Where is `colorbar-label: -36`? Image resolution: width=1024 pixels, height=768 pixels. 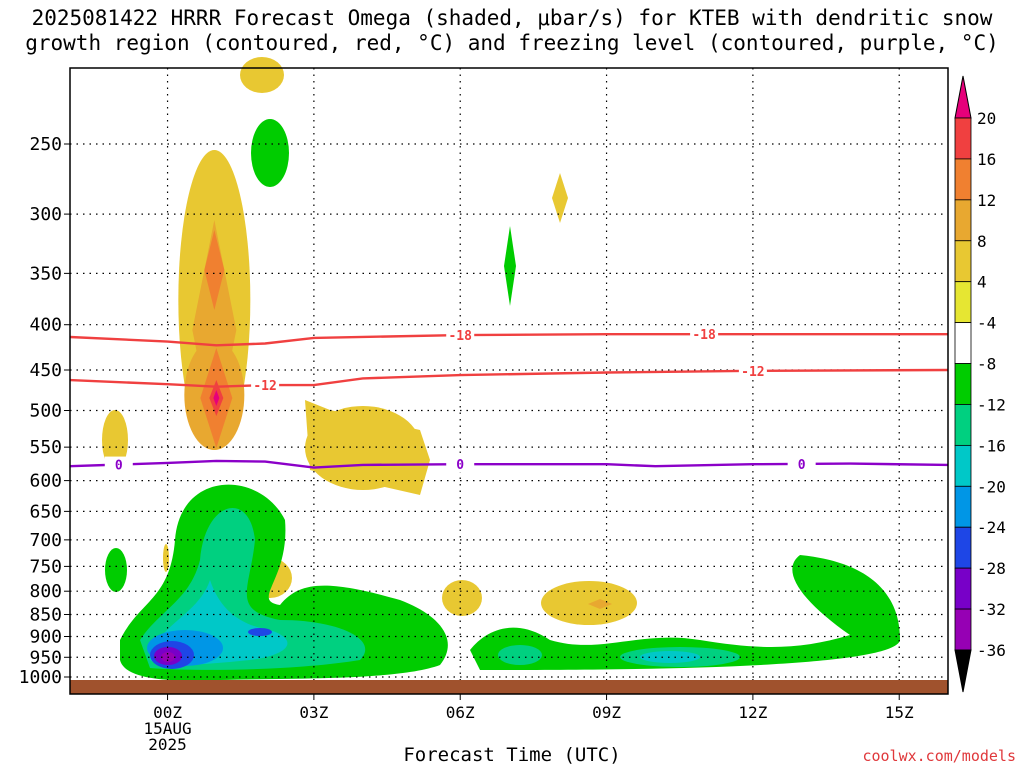 colorbar-label: -36 is located at coordinates (991, 650).